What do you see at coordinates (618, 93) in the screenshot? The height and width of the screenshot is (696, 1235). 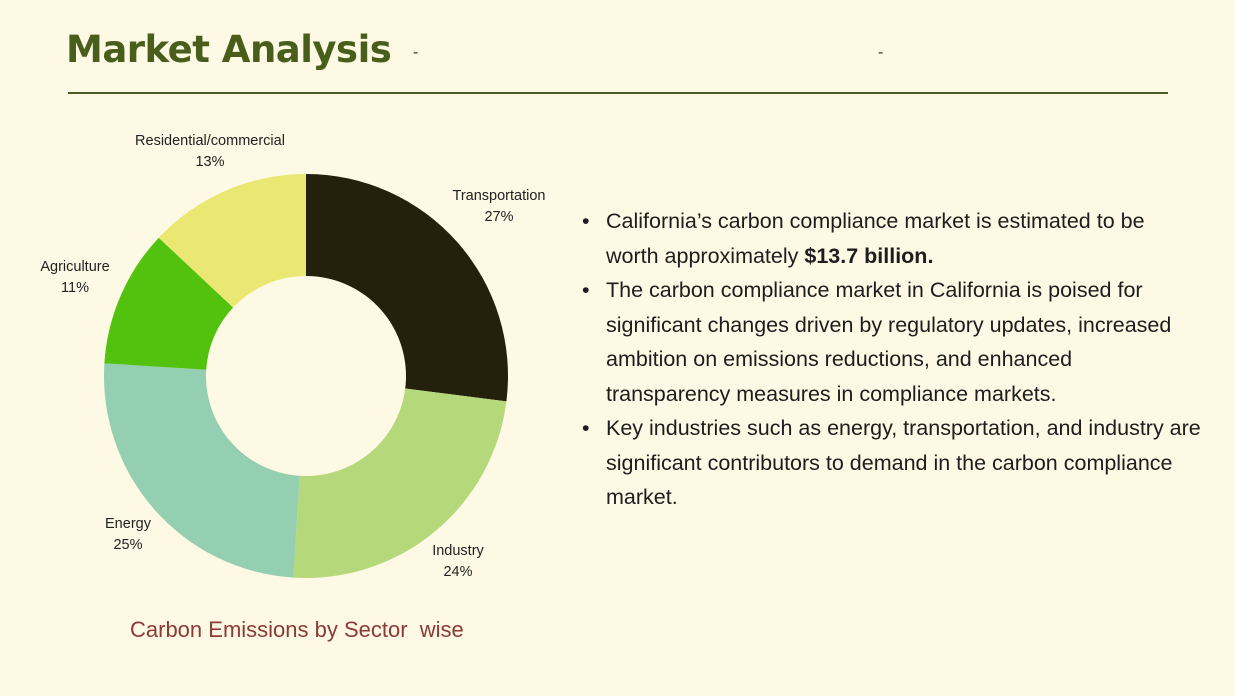 I see `title-divider` at bounding box center [618, 93].